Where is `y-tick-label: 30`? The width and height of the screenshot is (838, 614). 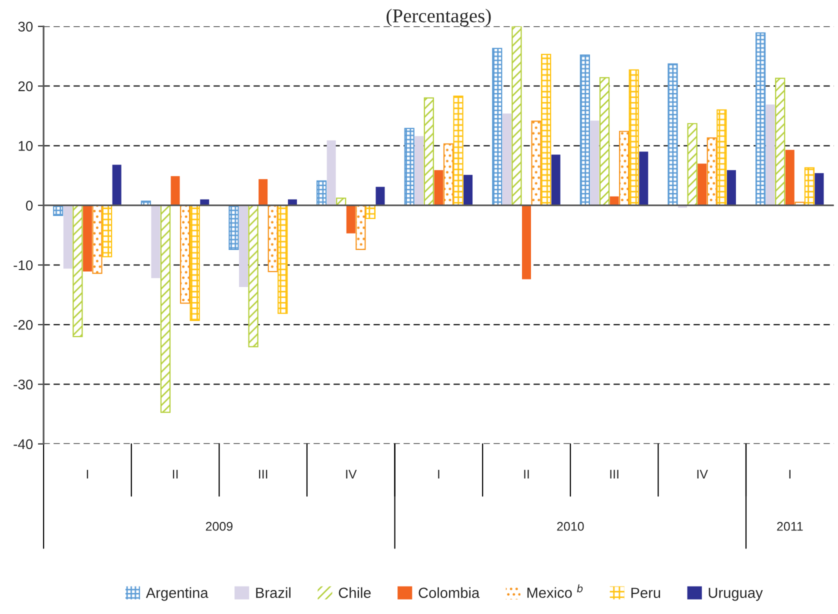
y-tick-label: 30 is located at coordinates (25, 27).